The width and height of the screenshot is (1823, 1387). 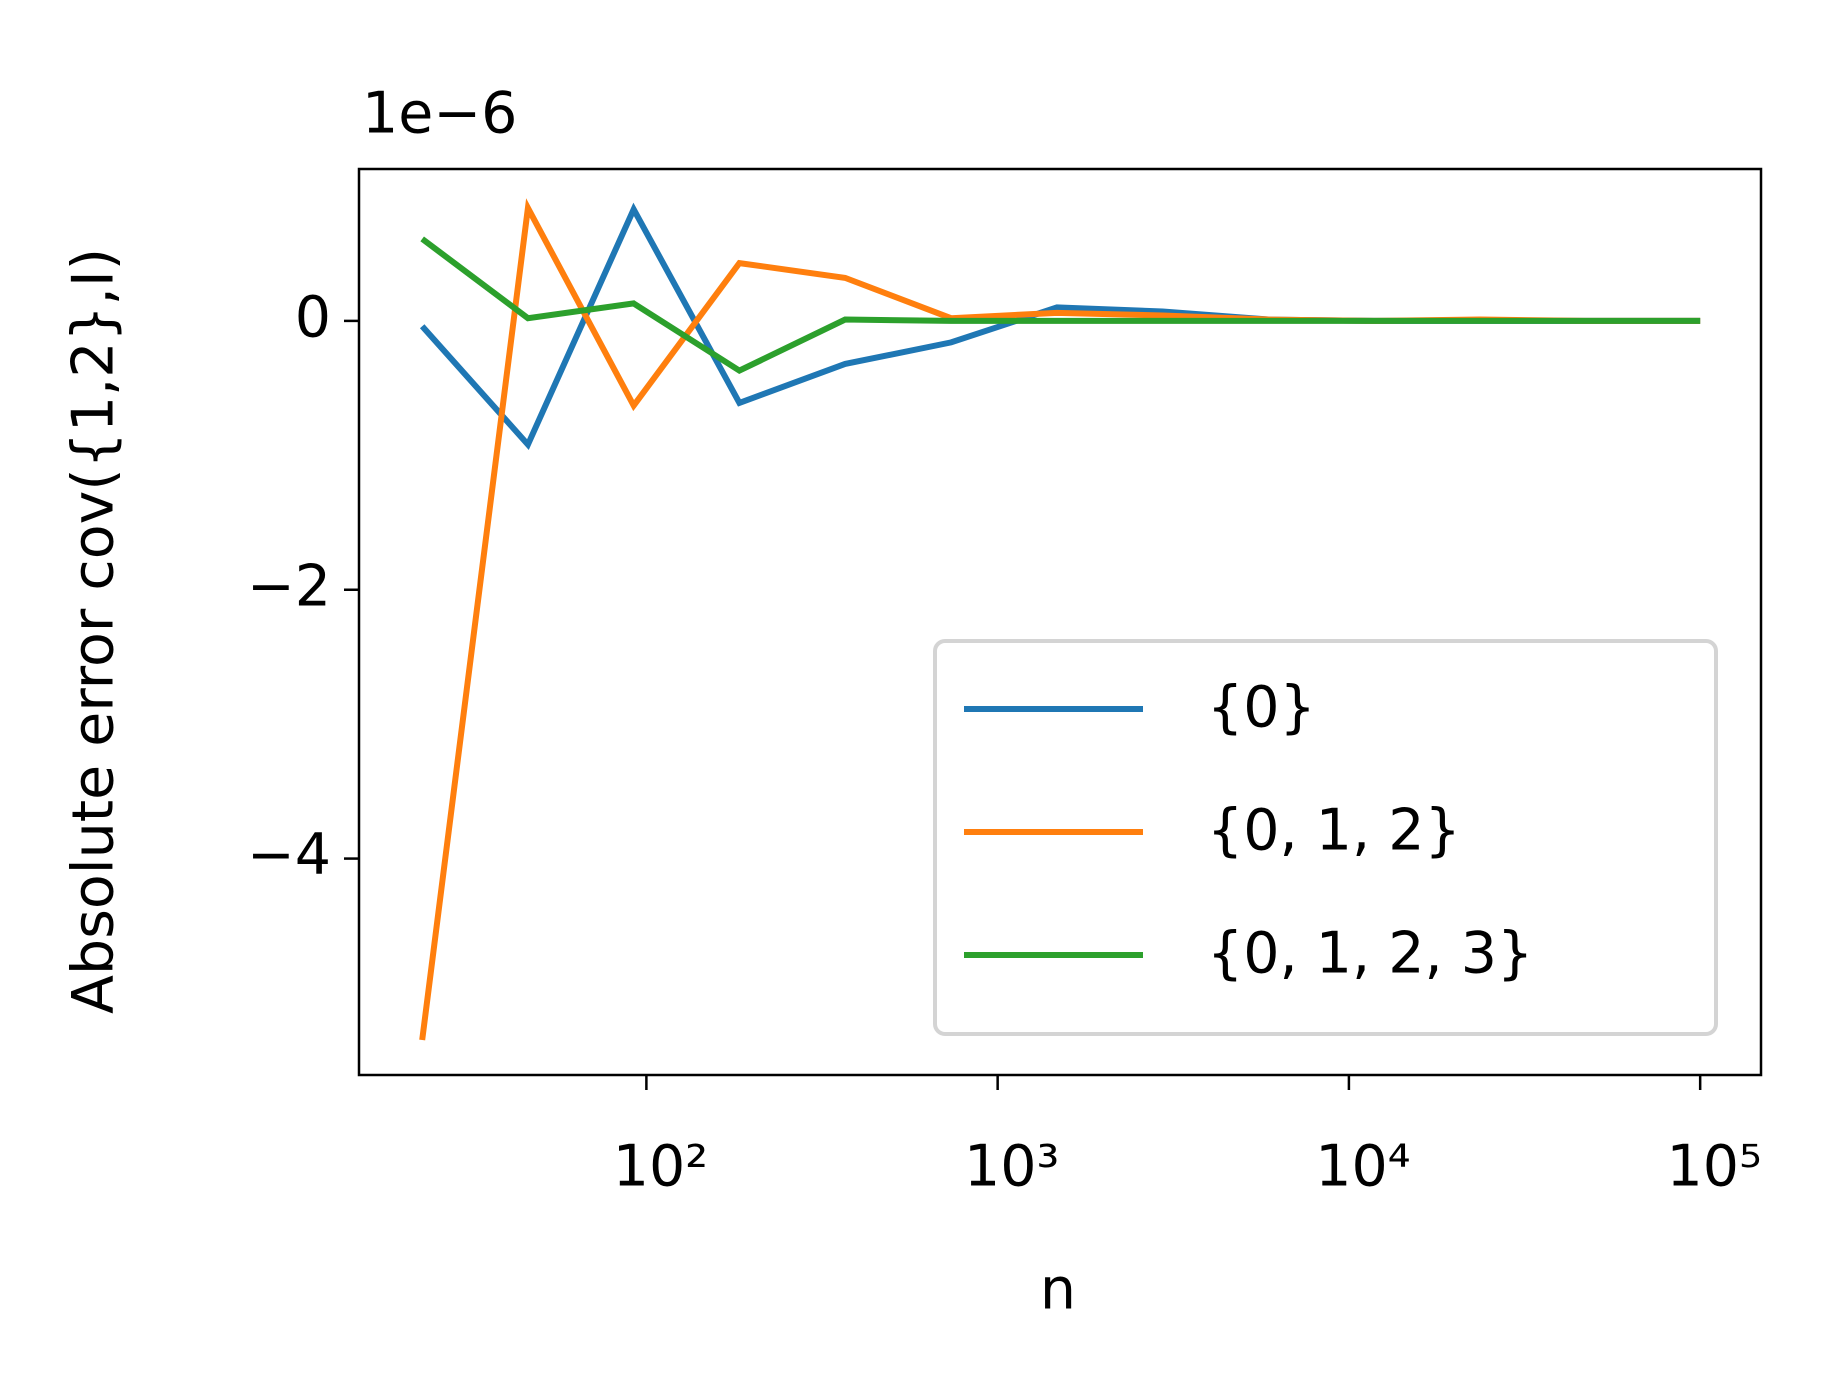 I want to click on y-axis-label: Absolute error cov({1,2},I), so click(x=94, y=631).